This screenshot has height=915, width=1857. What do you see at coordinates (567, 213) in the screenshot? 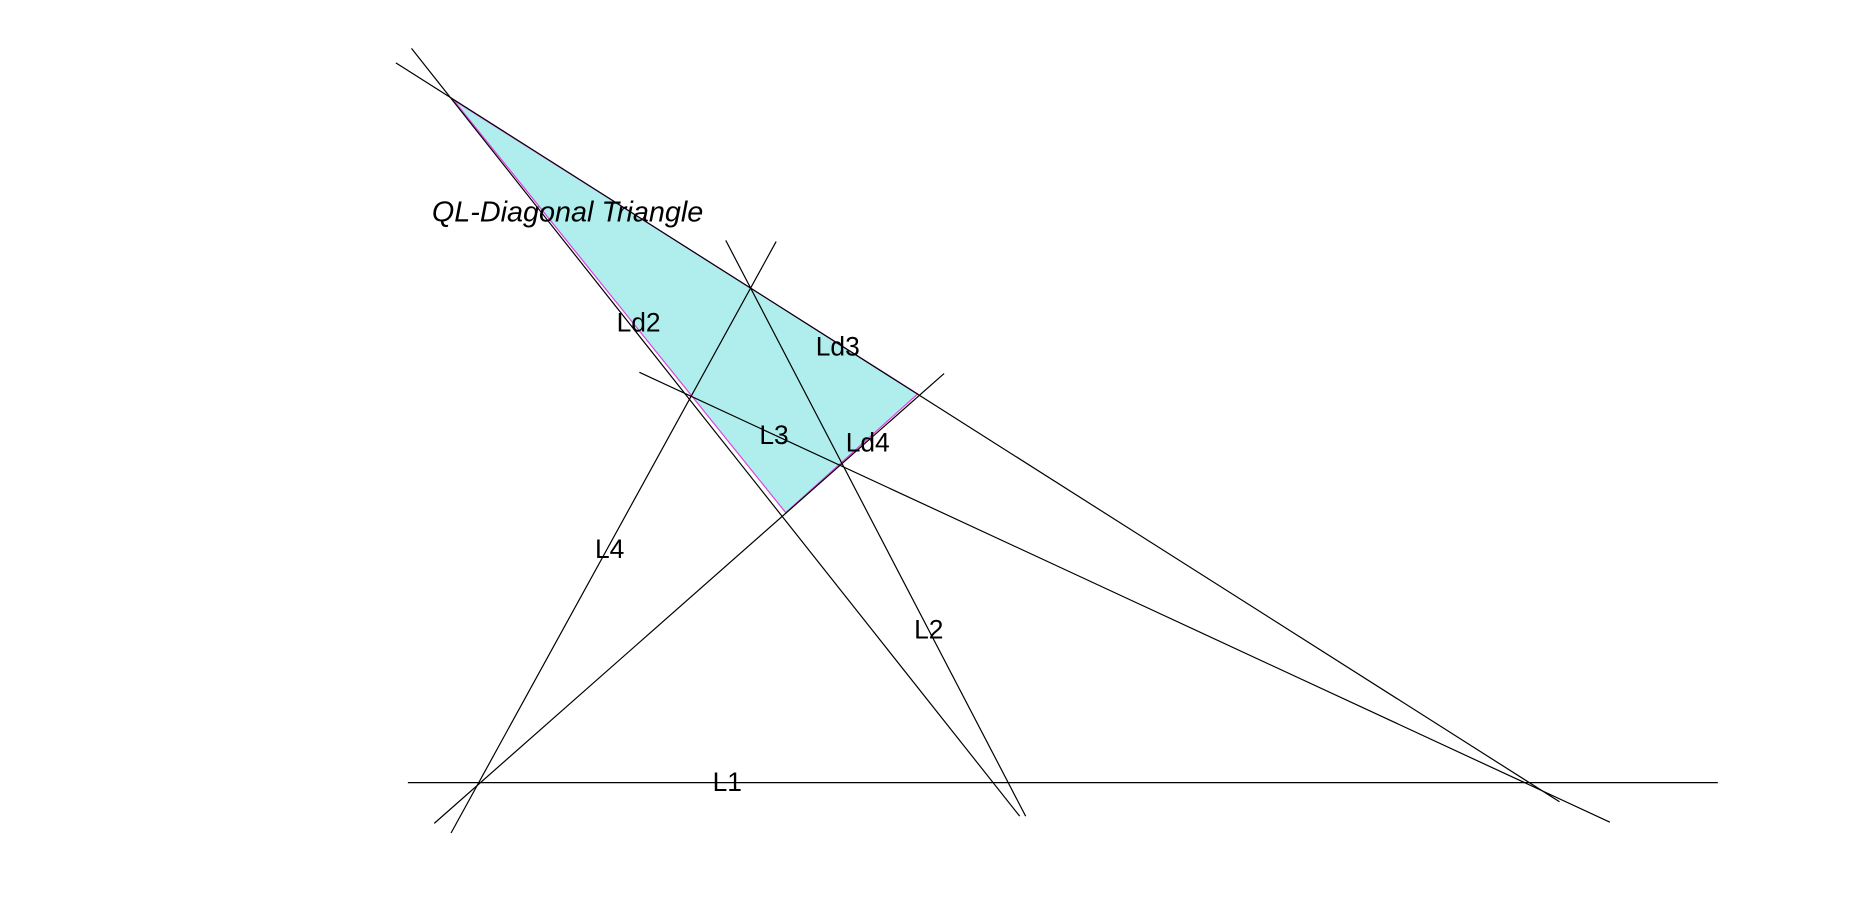
I see `title: QL-Diagonal Triangle` at bounding box center [567, 213].